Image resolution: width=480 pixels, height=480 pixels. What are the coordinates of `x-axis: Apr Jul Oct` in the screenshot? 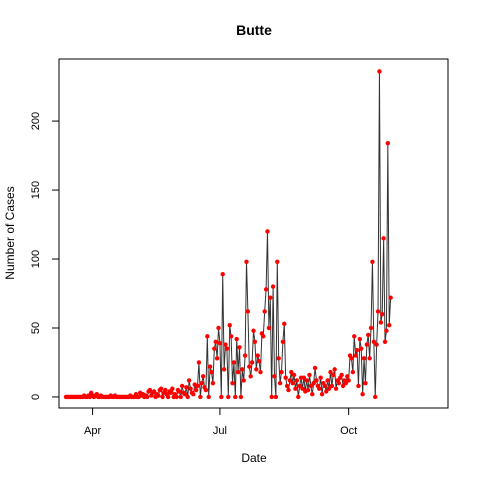 It's located at (220, 422).